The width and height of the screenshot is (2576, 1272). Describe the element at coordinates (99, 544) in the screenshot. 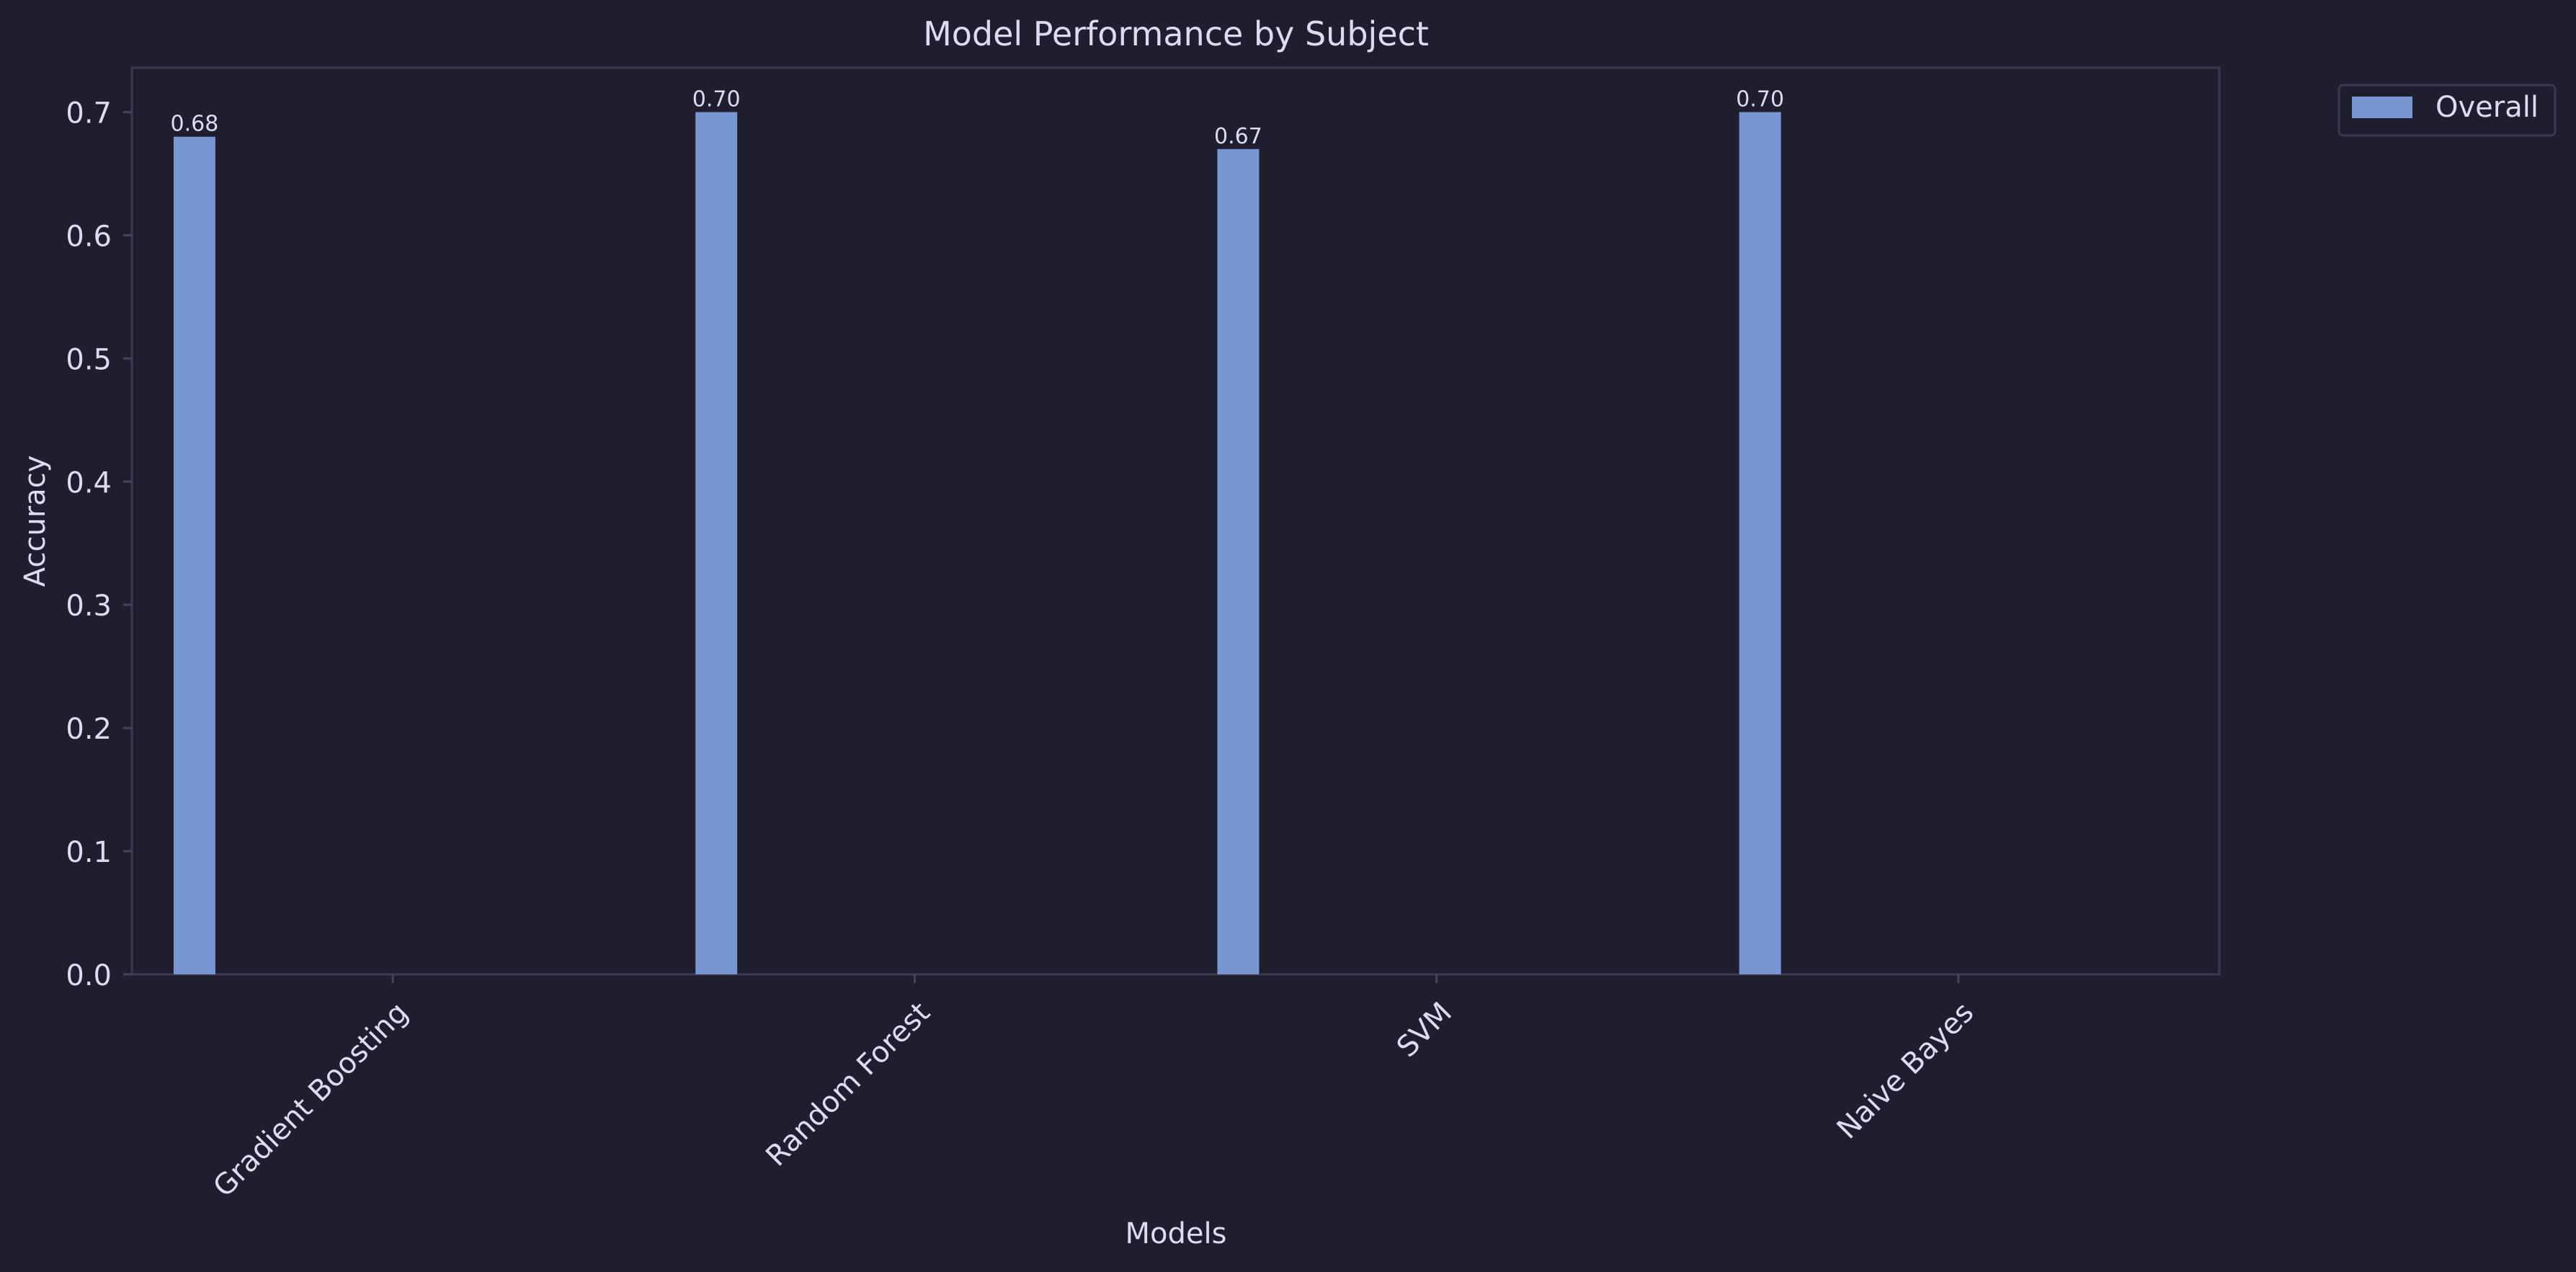

I see `y-axis: 0.0 0.1 0.2 0.3 0.4 0.5 0.6 0.7` at that location.